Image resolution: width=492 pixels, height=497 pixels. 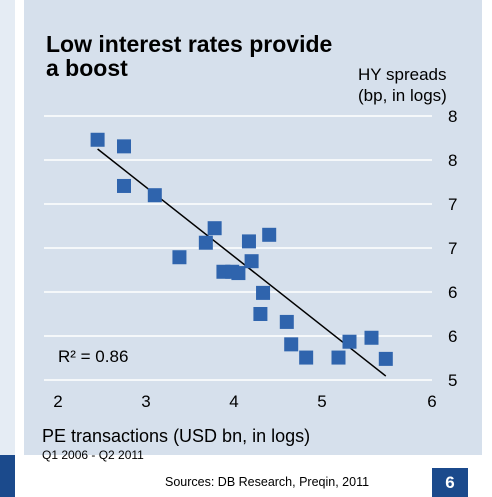 I want to click on x-tick-label: 5, so click(x=321, y=401).